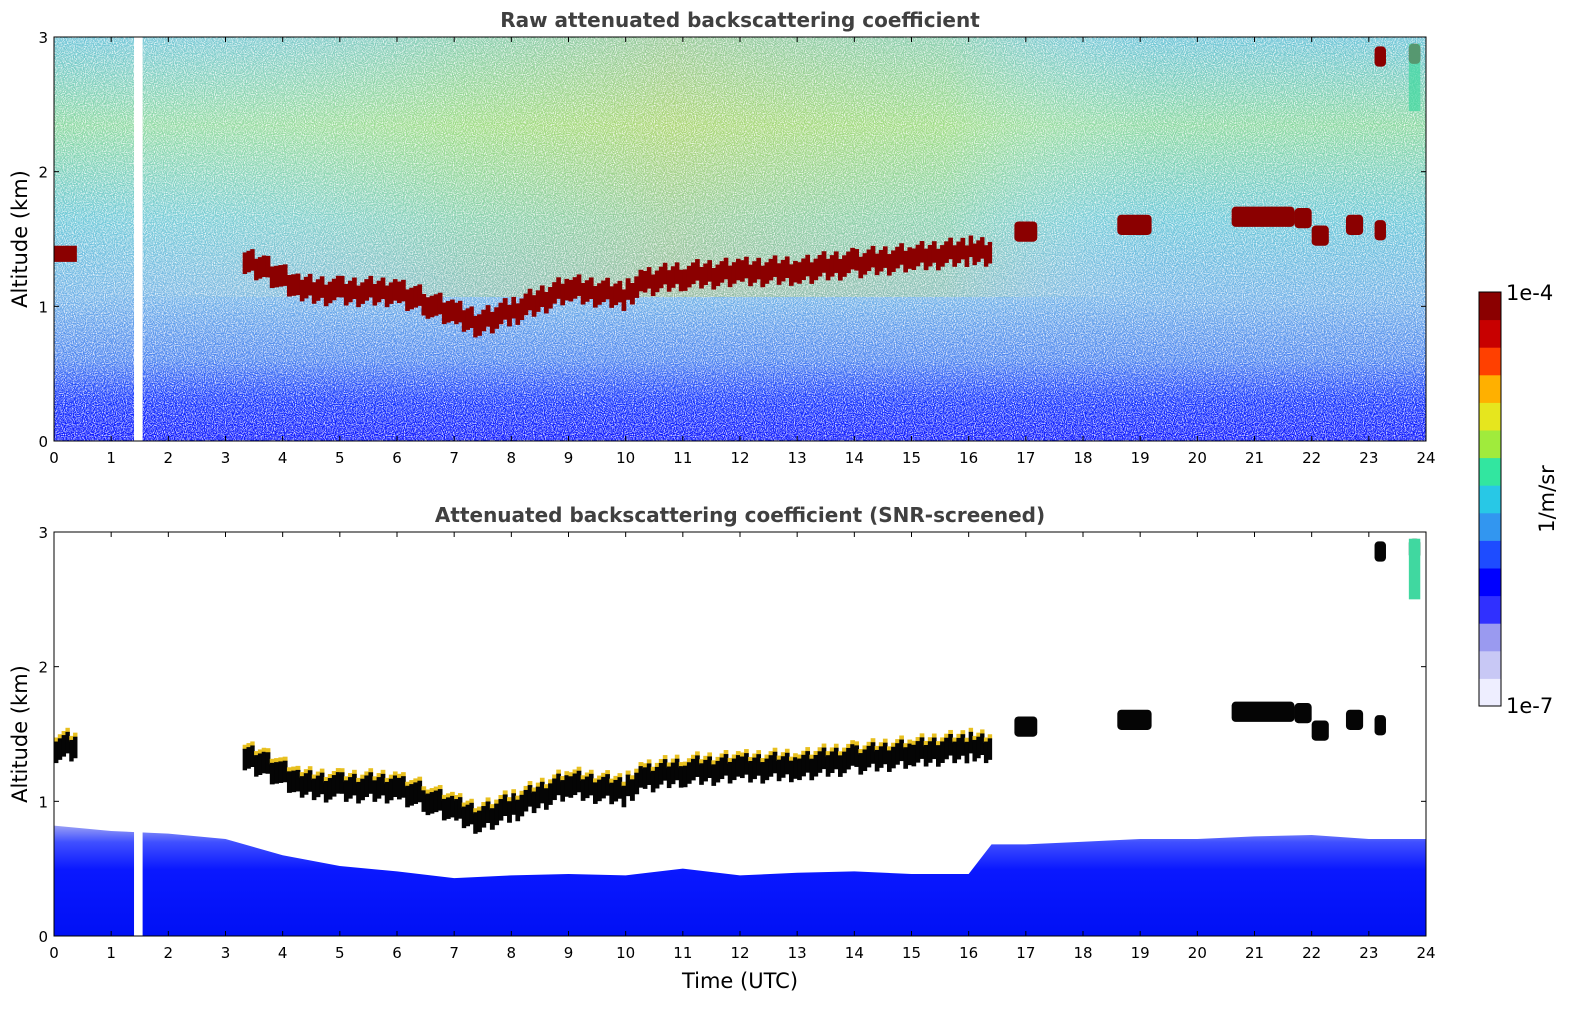 Image resolution: width=1595 pixels, height=1020 pixels. Describe the element at coordinates (1025, 953) in the screenshot. I see `x-tick-label: 17` at that location.